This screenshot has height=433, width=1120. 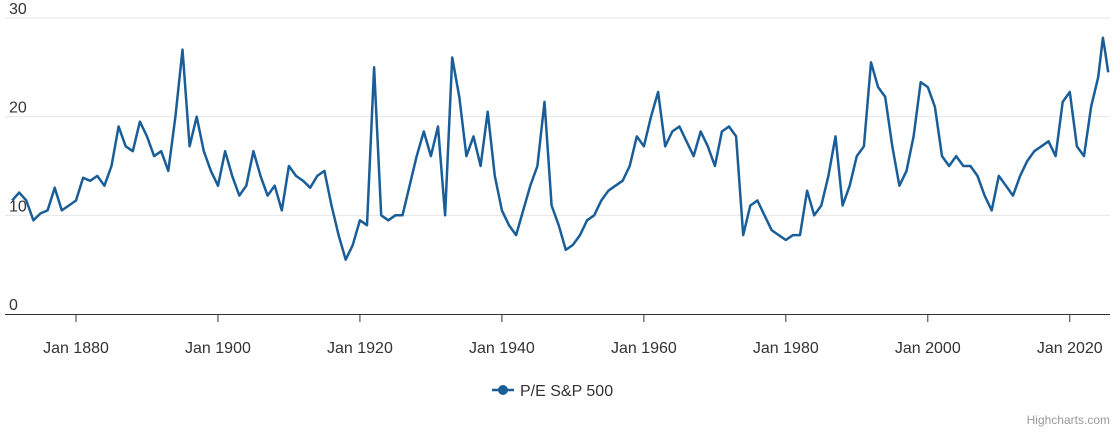 I want to click on y-tick-label: 0, so click(x=13, y=305).